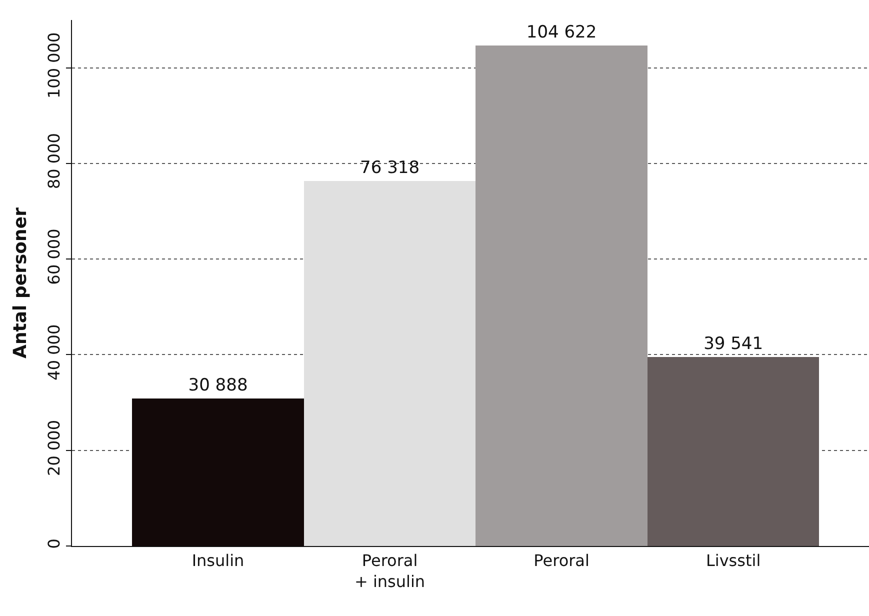  Describe the element at coordinates (390, 168) in the screenshot. I see `data-label: 76 318` at that location.